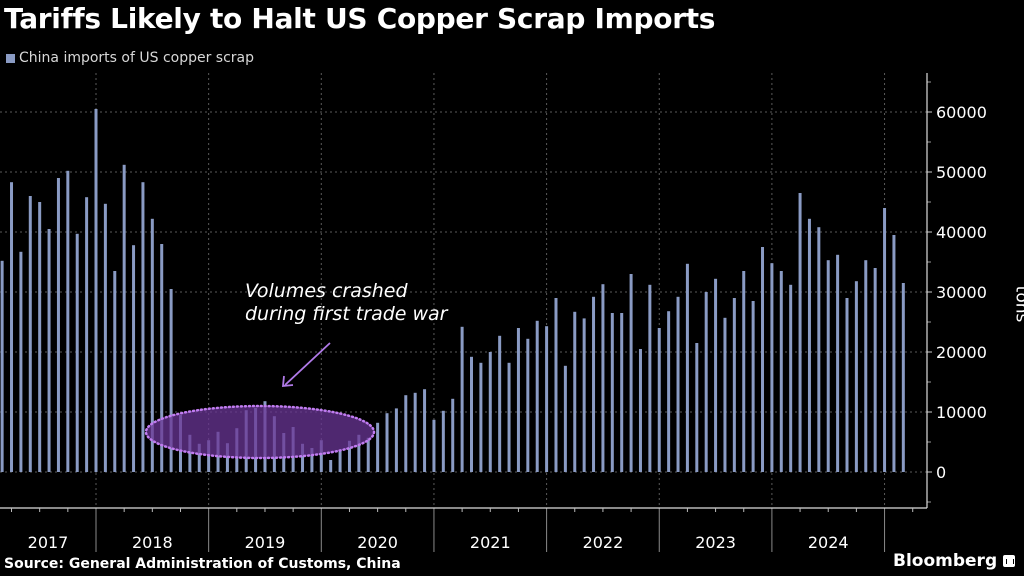  Describe the element at coordinates (326, 291) in the screenshot. I see `annotation-line-1: Volumes crashed` at that location.